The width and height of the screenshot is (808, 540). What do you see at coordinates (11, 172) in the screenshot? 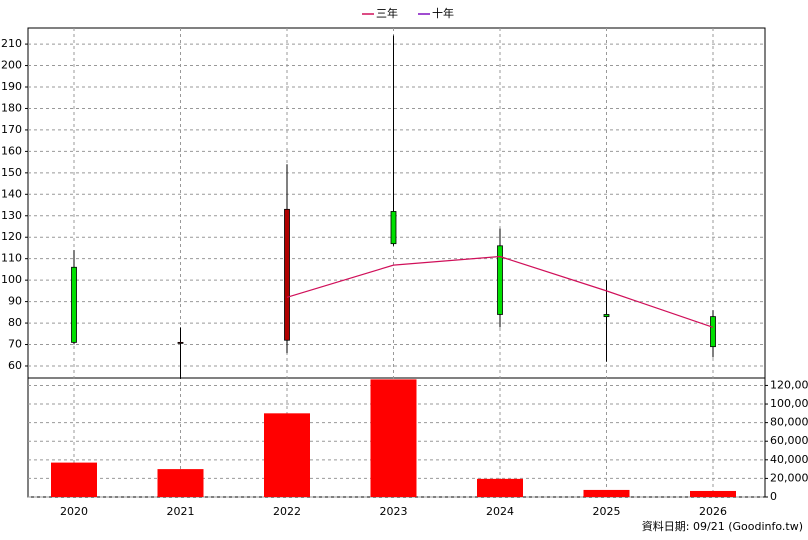
I see `y-tick-label: 150` at bounding box center [11, 172].